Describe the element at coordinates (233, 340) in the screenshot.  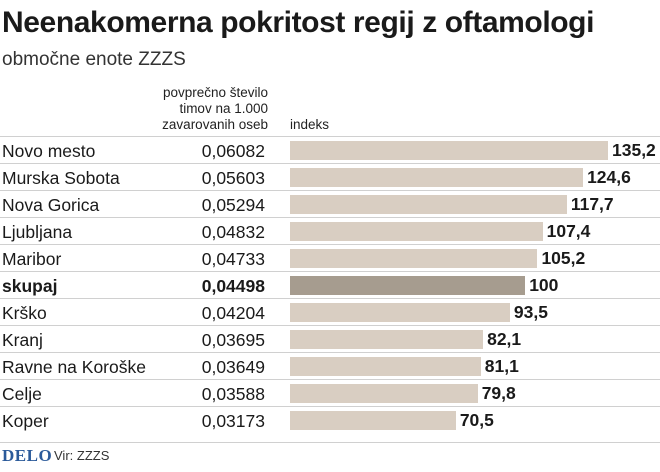
I see `teams-per-1000-value: 0,03695` at that location.